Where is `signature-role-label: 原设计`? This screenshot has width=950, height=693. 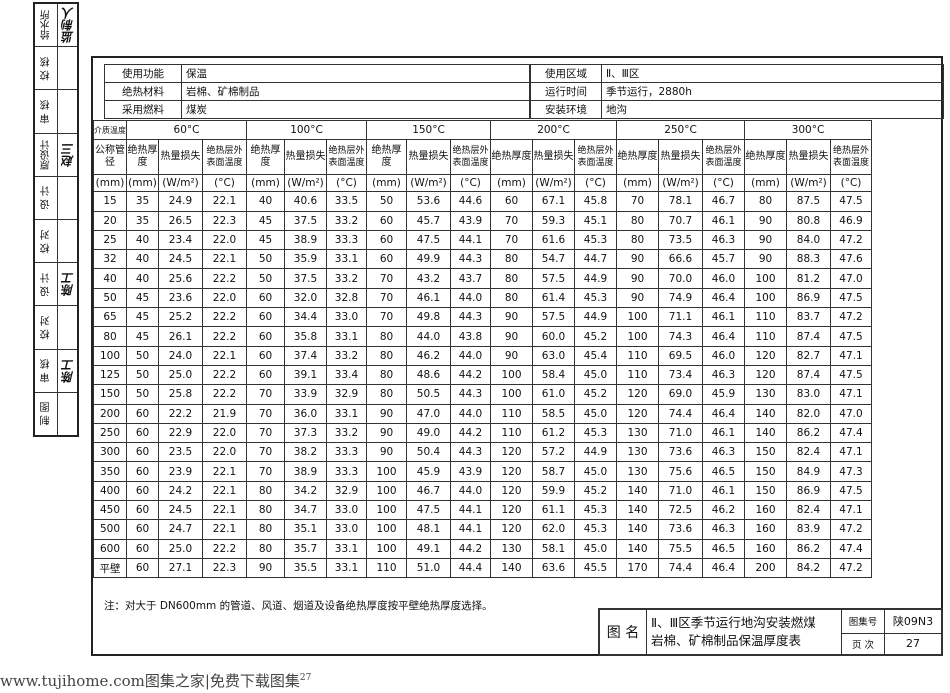
signature-role-label: 原设计 is located at coordinates (46, 154).